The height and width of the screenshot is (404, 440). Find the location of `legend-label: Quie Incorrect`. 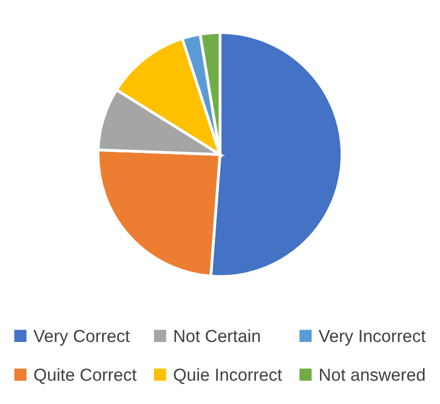

legend-label: Quie Incorrect is located at coordinates (228, 376).